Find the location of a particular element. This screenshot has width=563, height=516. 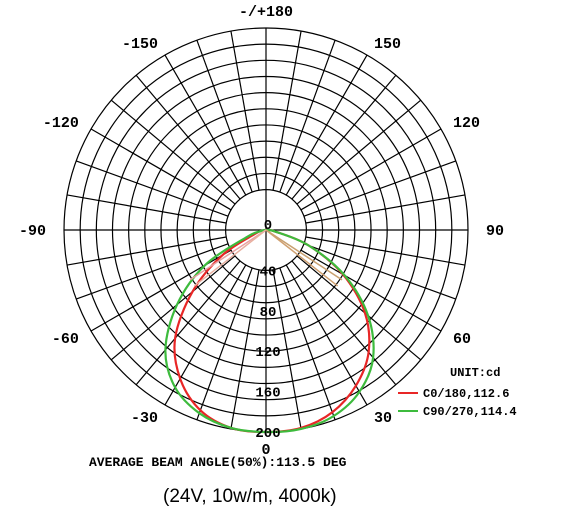

angle-label: -120 is located at coordinates (61, 123).